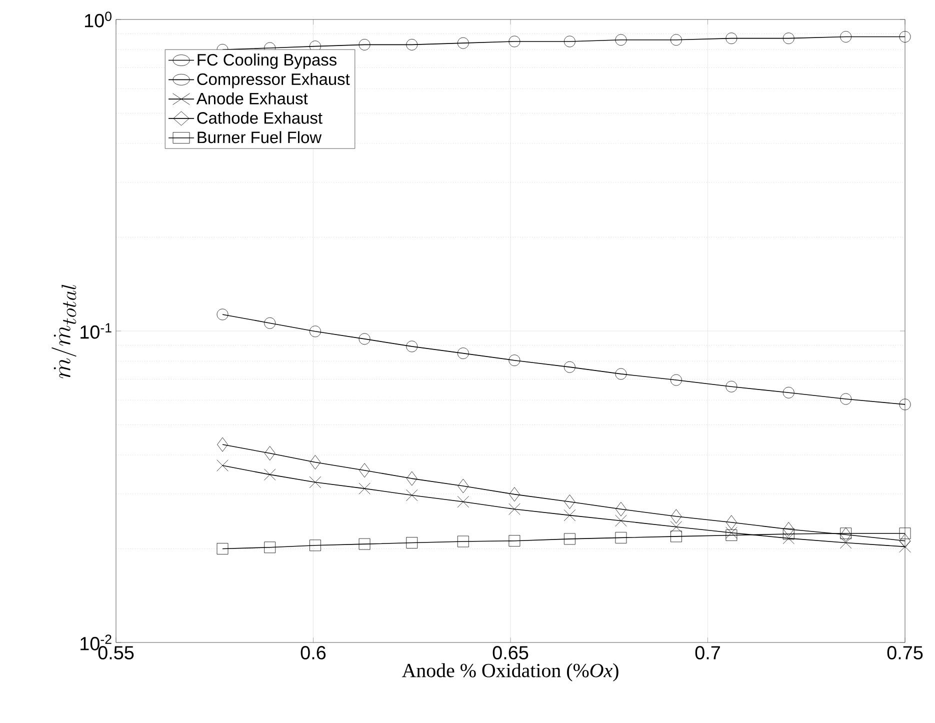  I want to click on y-axis-title: $\dot{m}/\dot{m}_{total}$, so click(64, 331).